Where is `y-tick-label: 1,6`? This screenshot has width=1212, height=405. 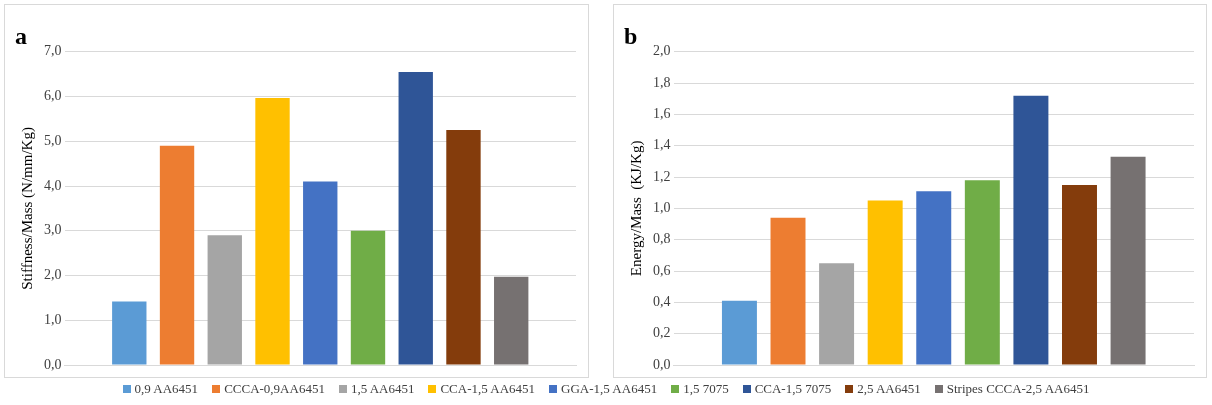
y-tick-label: 1,6 is located at coordinates (662, 114).